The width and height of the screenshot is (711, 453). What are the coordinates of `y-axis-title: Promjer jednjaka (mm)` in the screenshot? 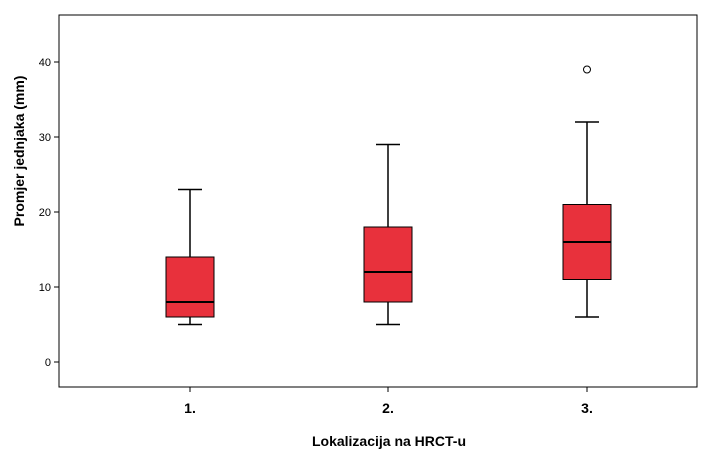 It's located at (19, 151).